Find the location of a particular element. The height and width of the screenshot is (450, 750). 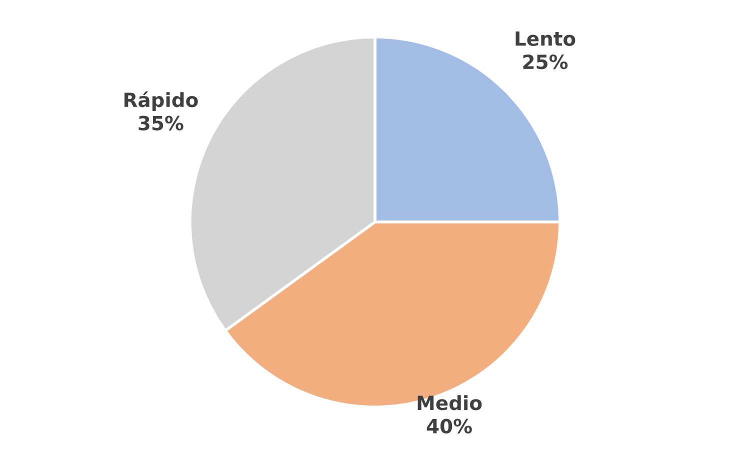

slice-label: Medio is located at coordinates (450, 402).